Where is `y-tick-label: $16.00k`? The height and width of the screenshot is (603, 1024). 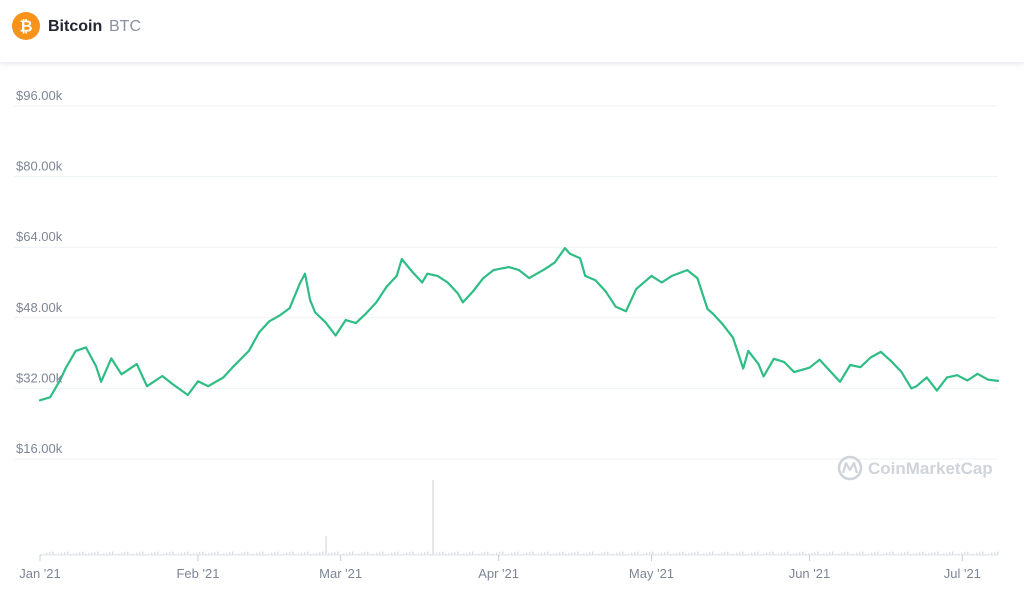
y-tick-label: $16.00k is located at coordinates (39, 448).